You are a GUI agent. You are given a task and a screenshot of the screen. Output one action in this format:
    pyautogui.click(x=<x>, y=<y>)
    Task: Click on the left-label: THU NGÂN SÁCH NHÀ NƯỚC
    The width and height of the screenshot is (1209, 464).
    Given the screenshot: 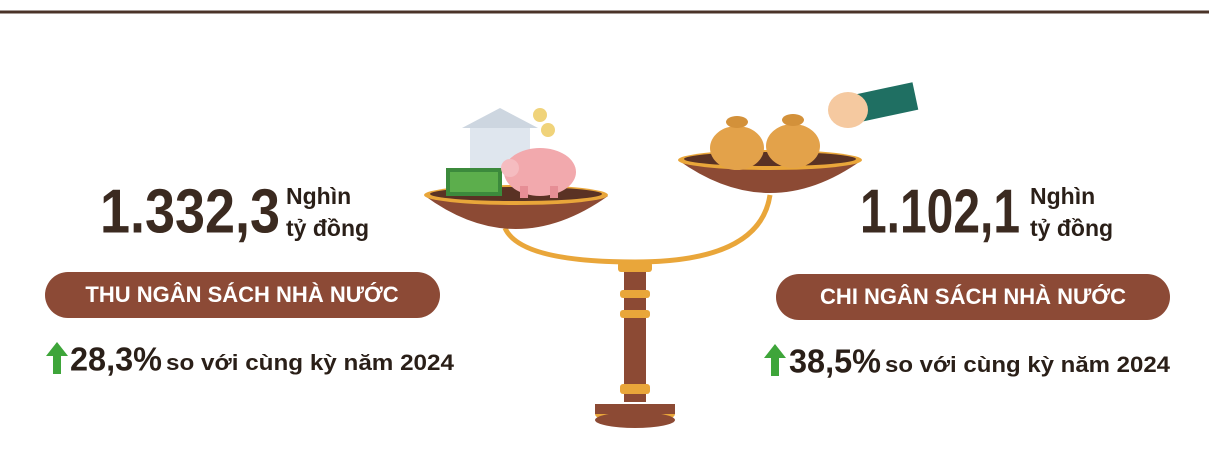 What is the action you would take?
    pyautogui.click(x=241, y=294)
    